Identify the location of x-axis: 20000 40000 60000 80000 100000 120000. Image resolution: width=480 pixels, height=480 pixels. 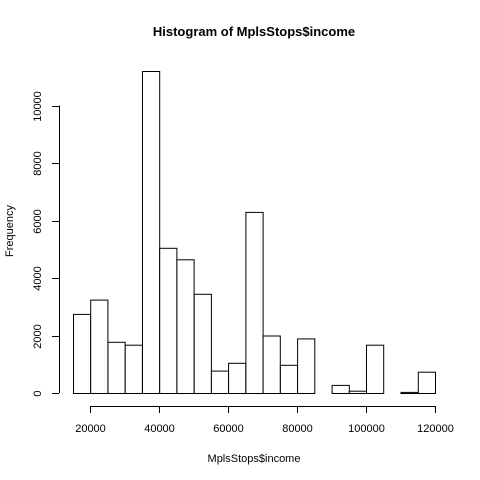
(264, 420).